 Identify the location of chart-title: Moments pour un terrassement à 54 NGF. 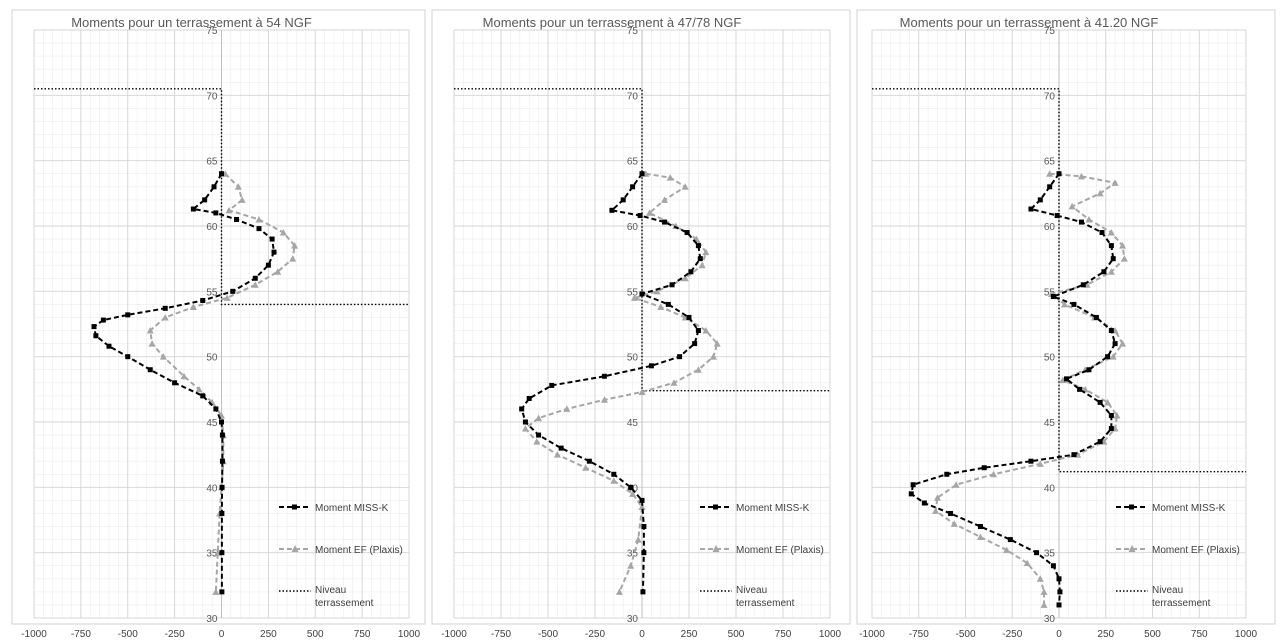
(191, 22).